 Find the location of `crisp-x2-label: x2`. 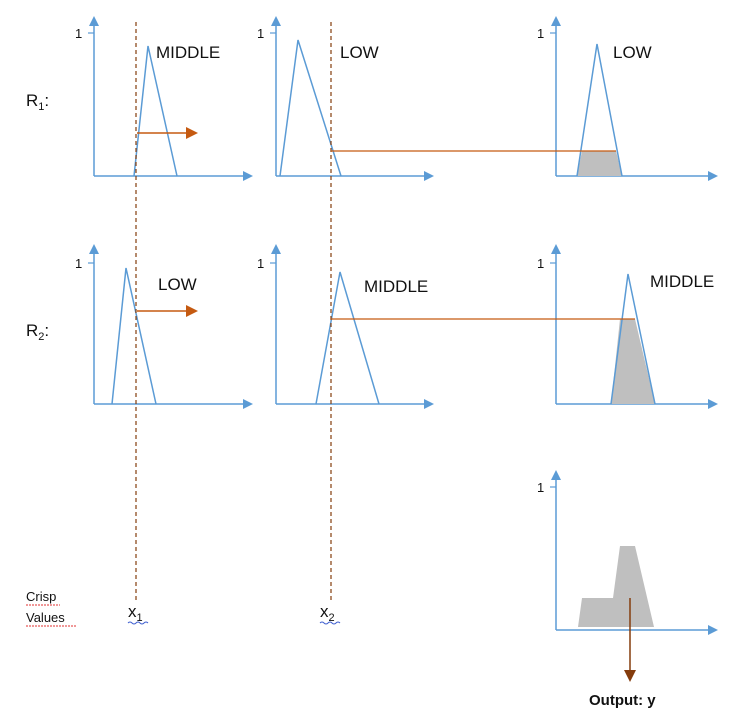

crisp-x2-label: x2 is located at coordinates (327, 613).